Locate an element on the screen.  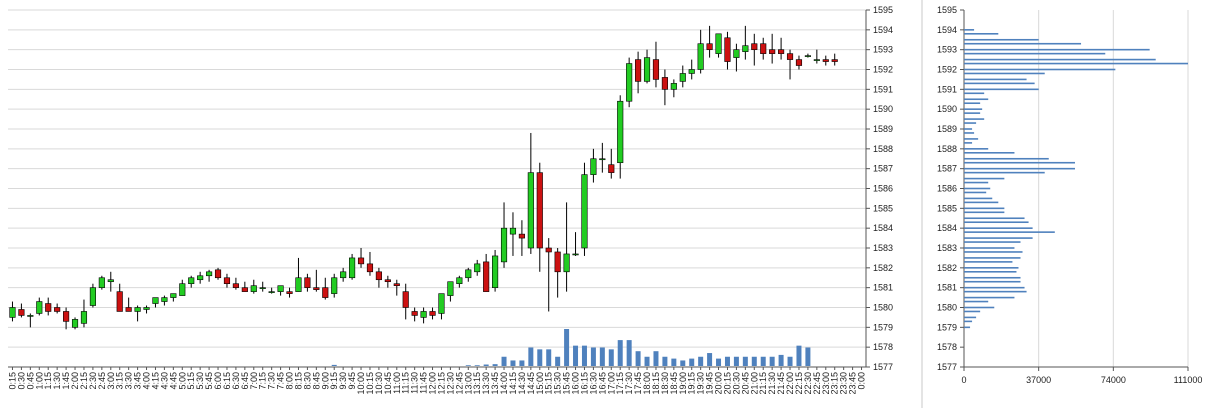
y-tick-label: 1586 is located at coordinates (883, 189).